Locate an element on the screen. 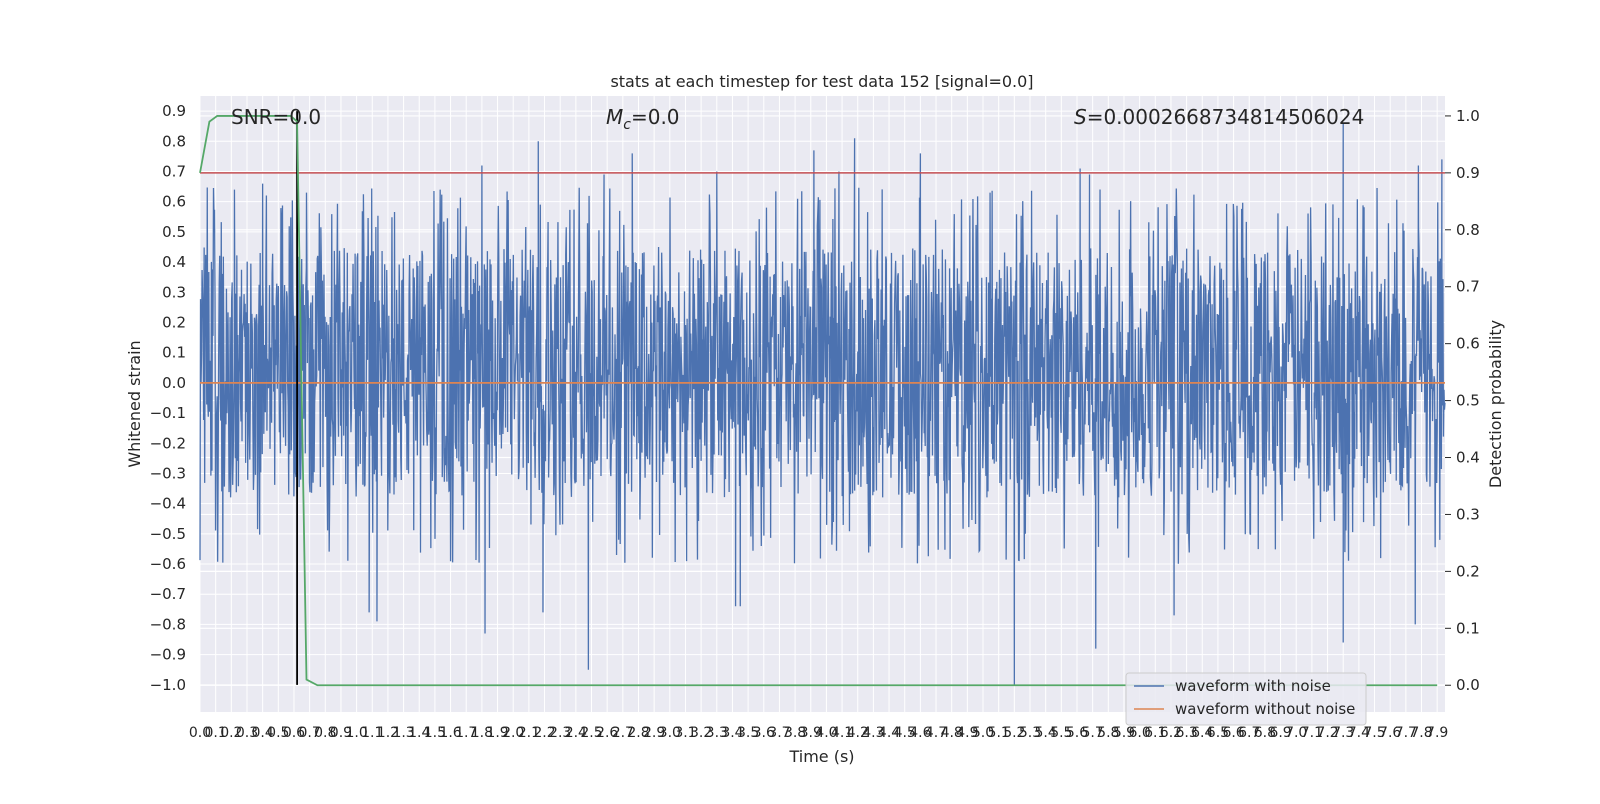 The width and height of the screenshot is (1600, 804). x-tick-label: 2.3 is located at coordinates (560, 733).